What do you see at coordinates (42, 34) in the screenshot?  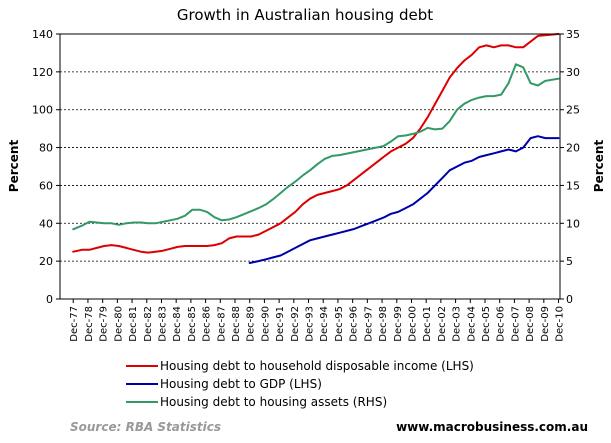 I see `y-left-tick-label: 140` at bounding box center [42, 34].